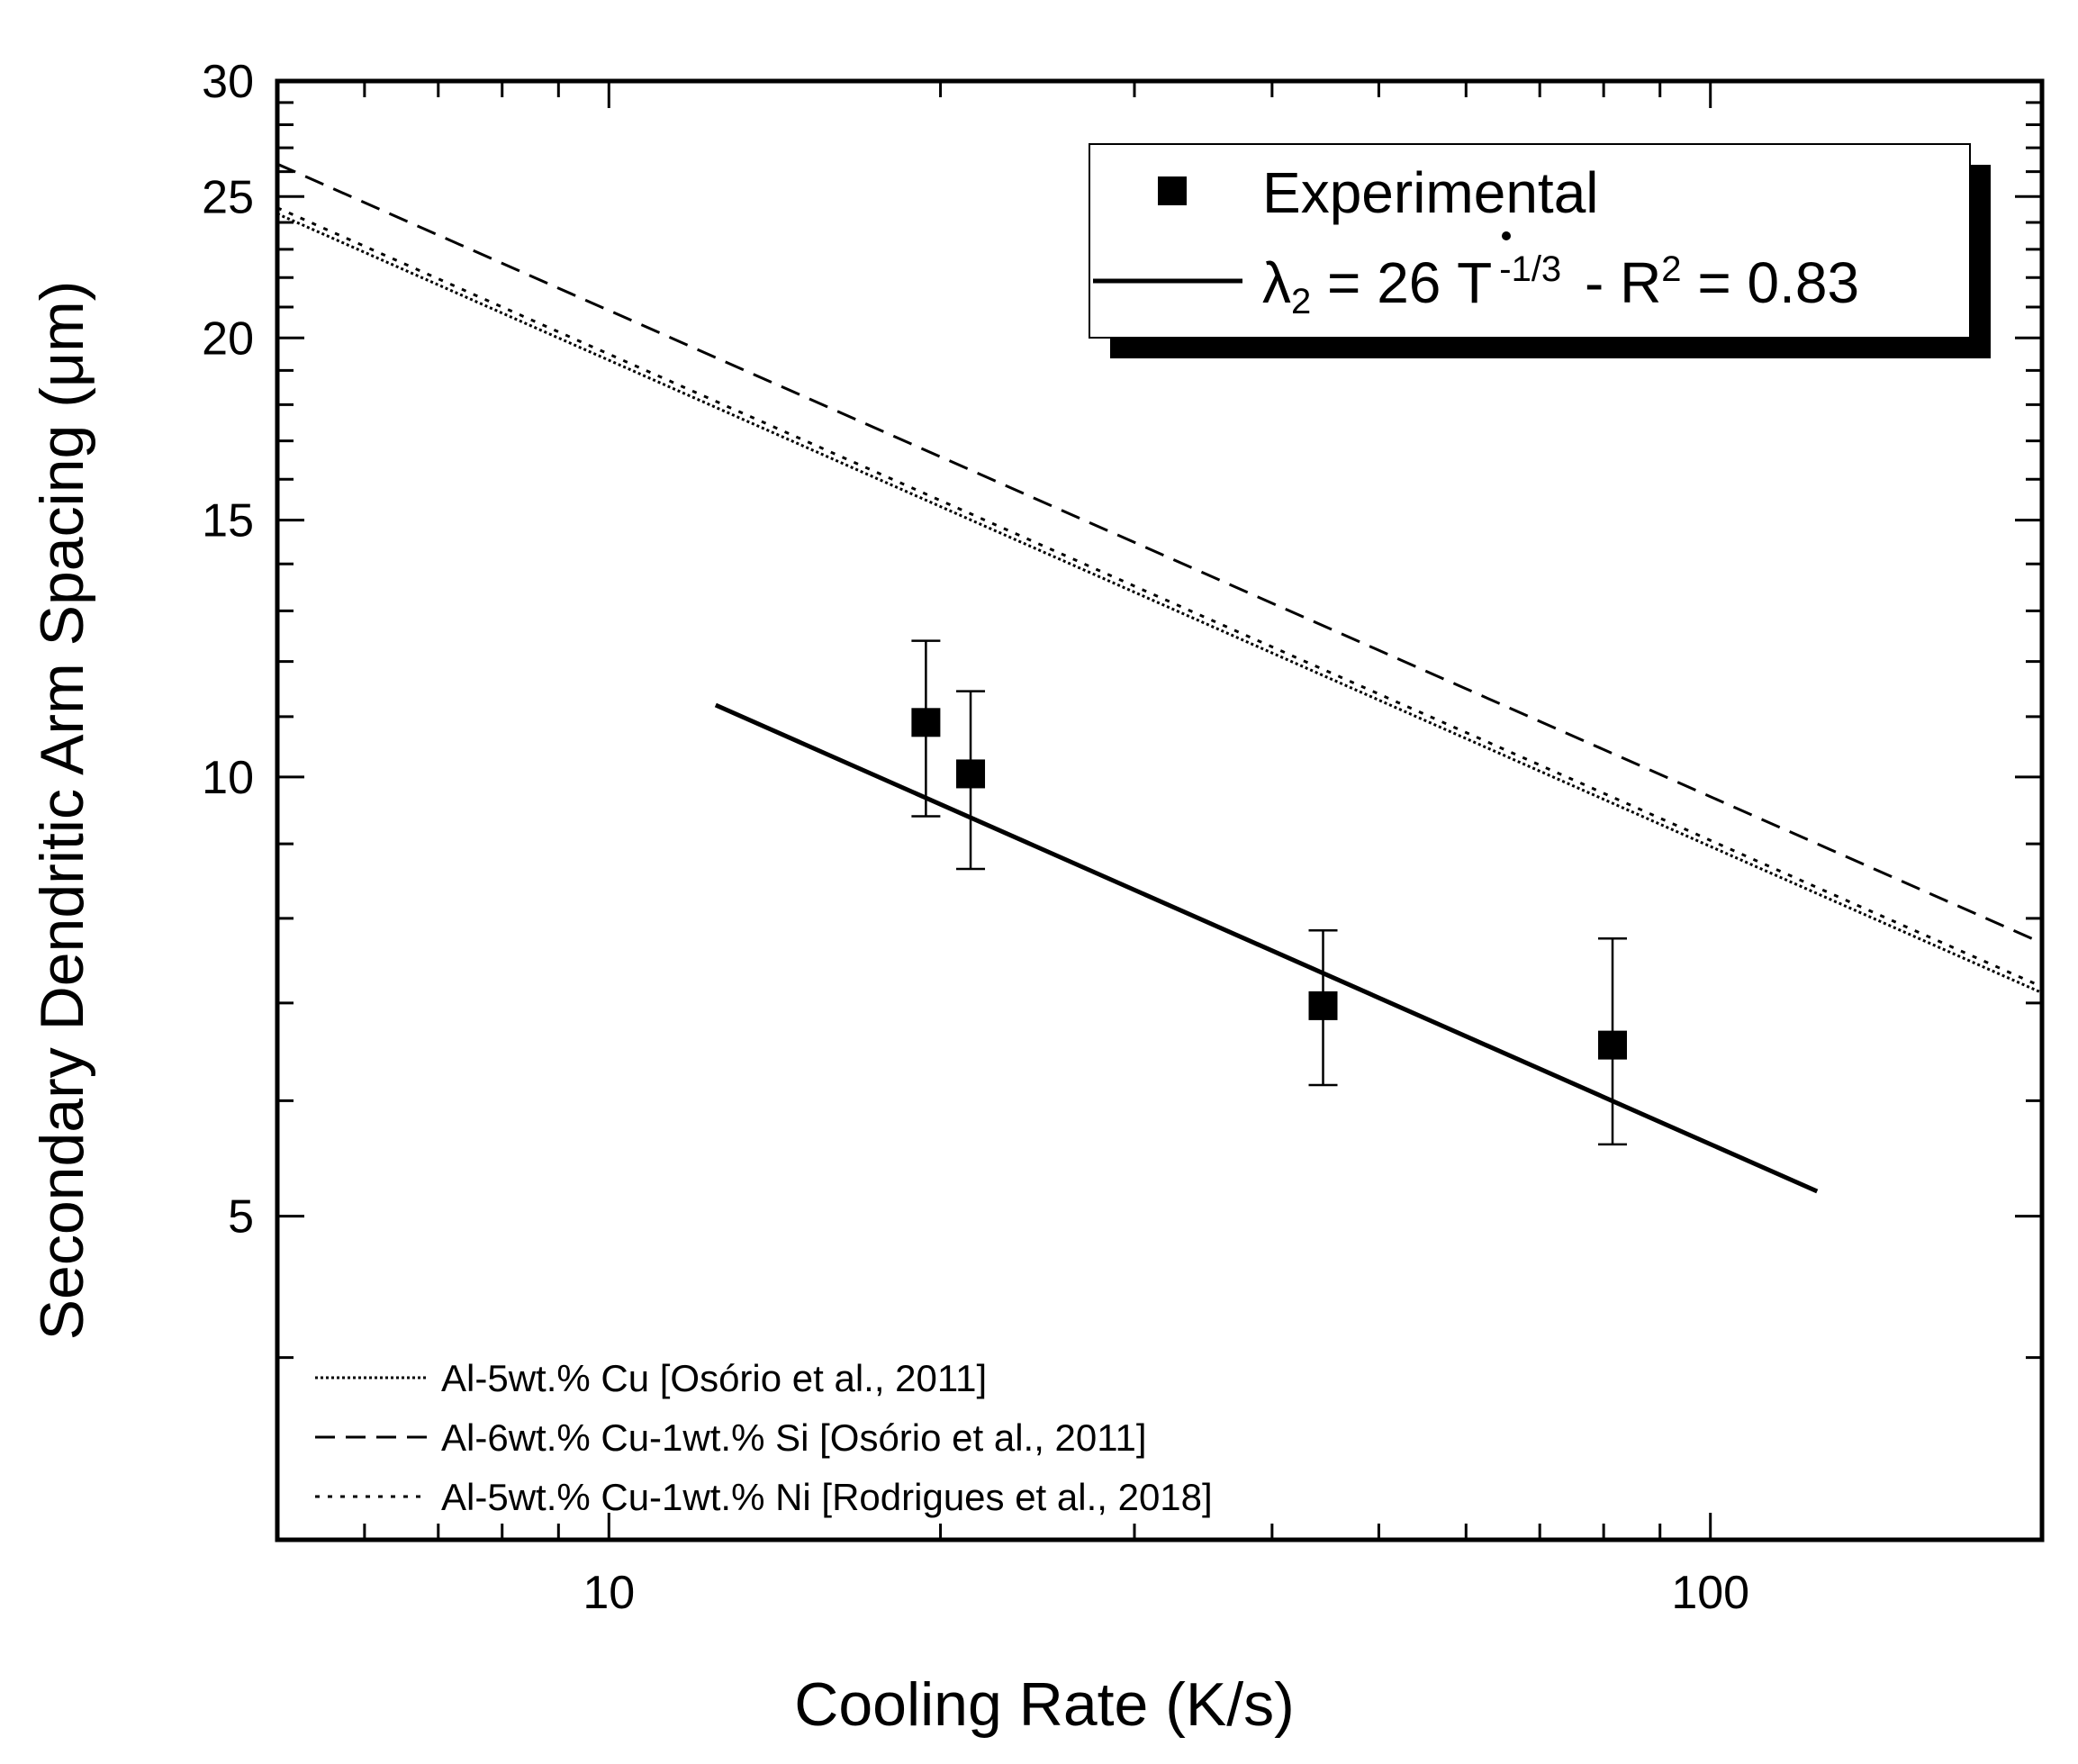 The height and width of the screenshot is (1764, 2078). Describe the element at coordinates (1560, 285) in the screenshot. I see `legend-fit-label: λ2 = 26 T -1/3 - R2 = 0.83` at that location.